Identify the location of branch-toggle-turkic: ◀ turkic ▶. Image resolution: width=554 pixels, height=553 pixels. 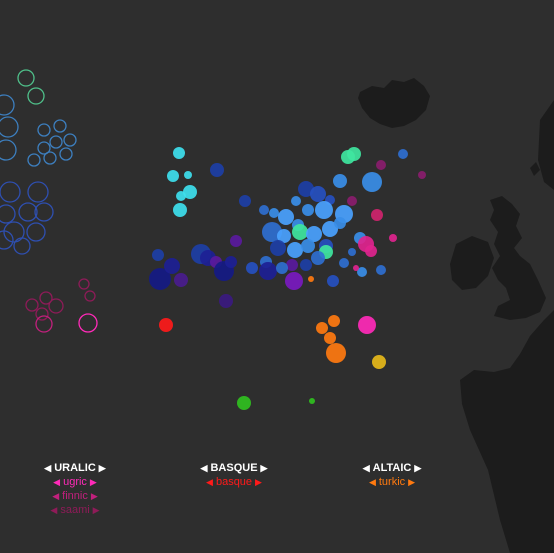
(392, 482).